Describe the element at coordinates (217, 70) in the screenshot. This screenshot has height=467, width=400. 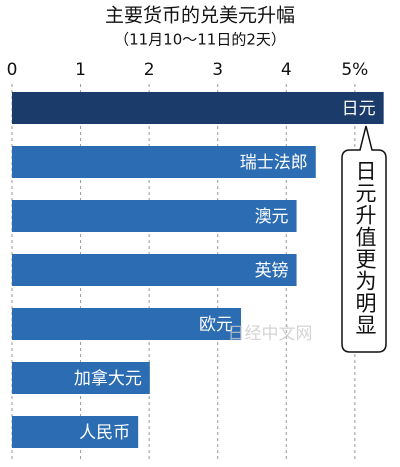
I see `x-tick-label: 3` at that location.